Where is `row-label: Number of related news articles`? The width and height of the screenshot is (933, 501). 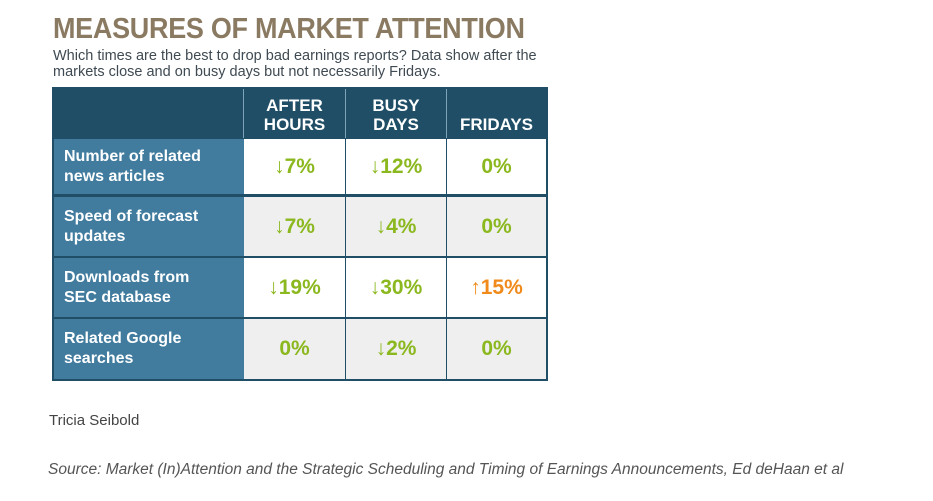 row-label: Number of related news articles is located at coordinates (149, 166).